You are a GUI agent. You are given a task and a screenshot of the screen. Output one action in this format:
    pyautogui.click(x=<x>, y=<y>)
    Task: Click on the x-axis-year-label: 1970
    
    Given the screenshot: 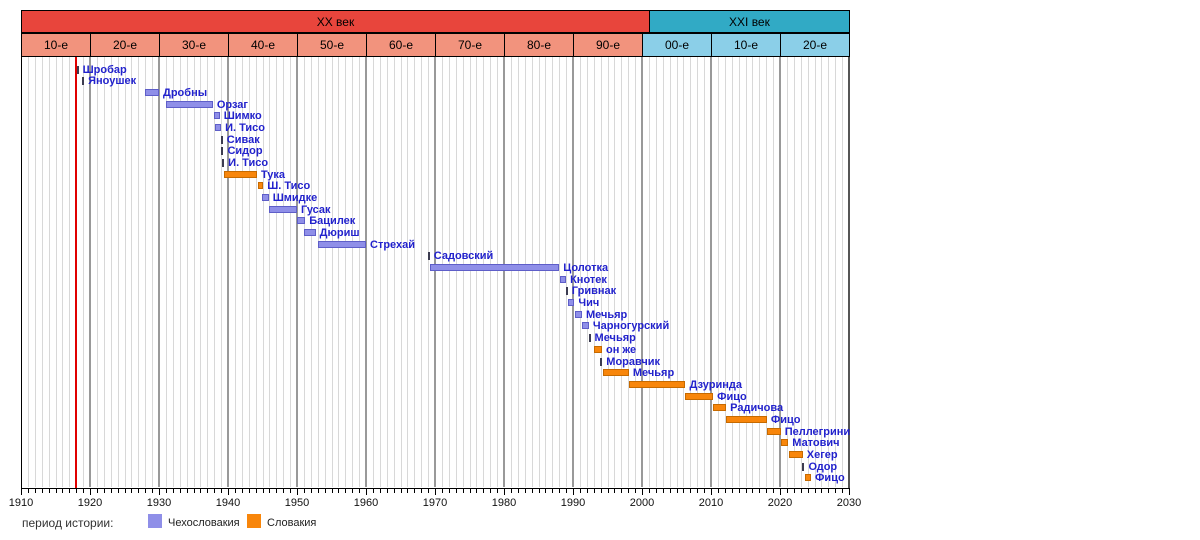 What is the action you would take?
    pyautogui.click(x=435, y=503)
    